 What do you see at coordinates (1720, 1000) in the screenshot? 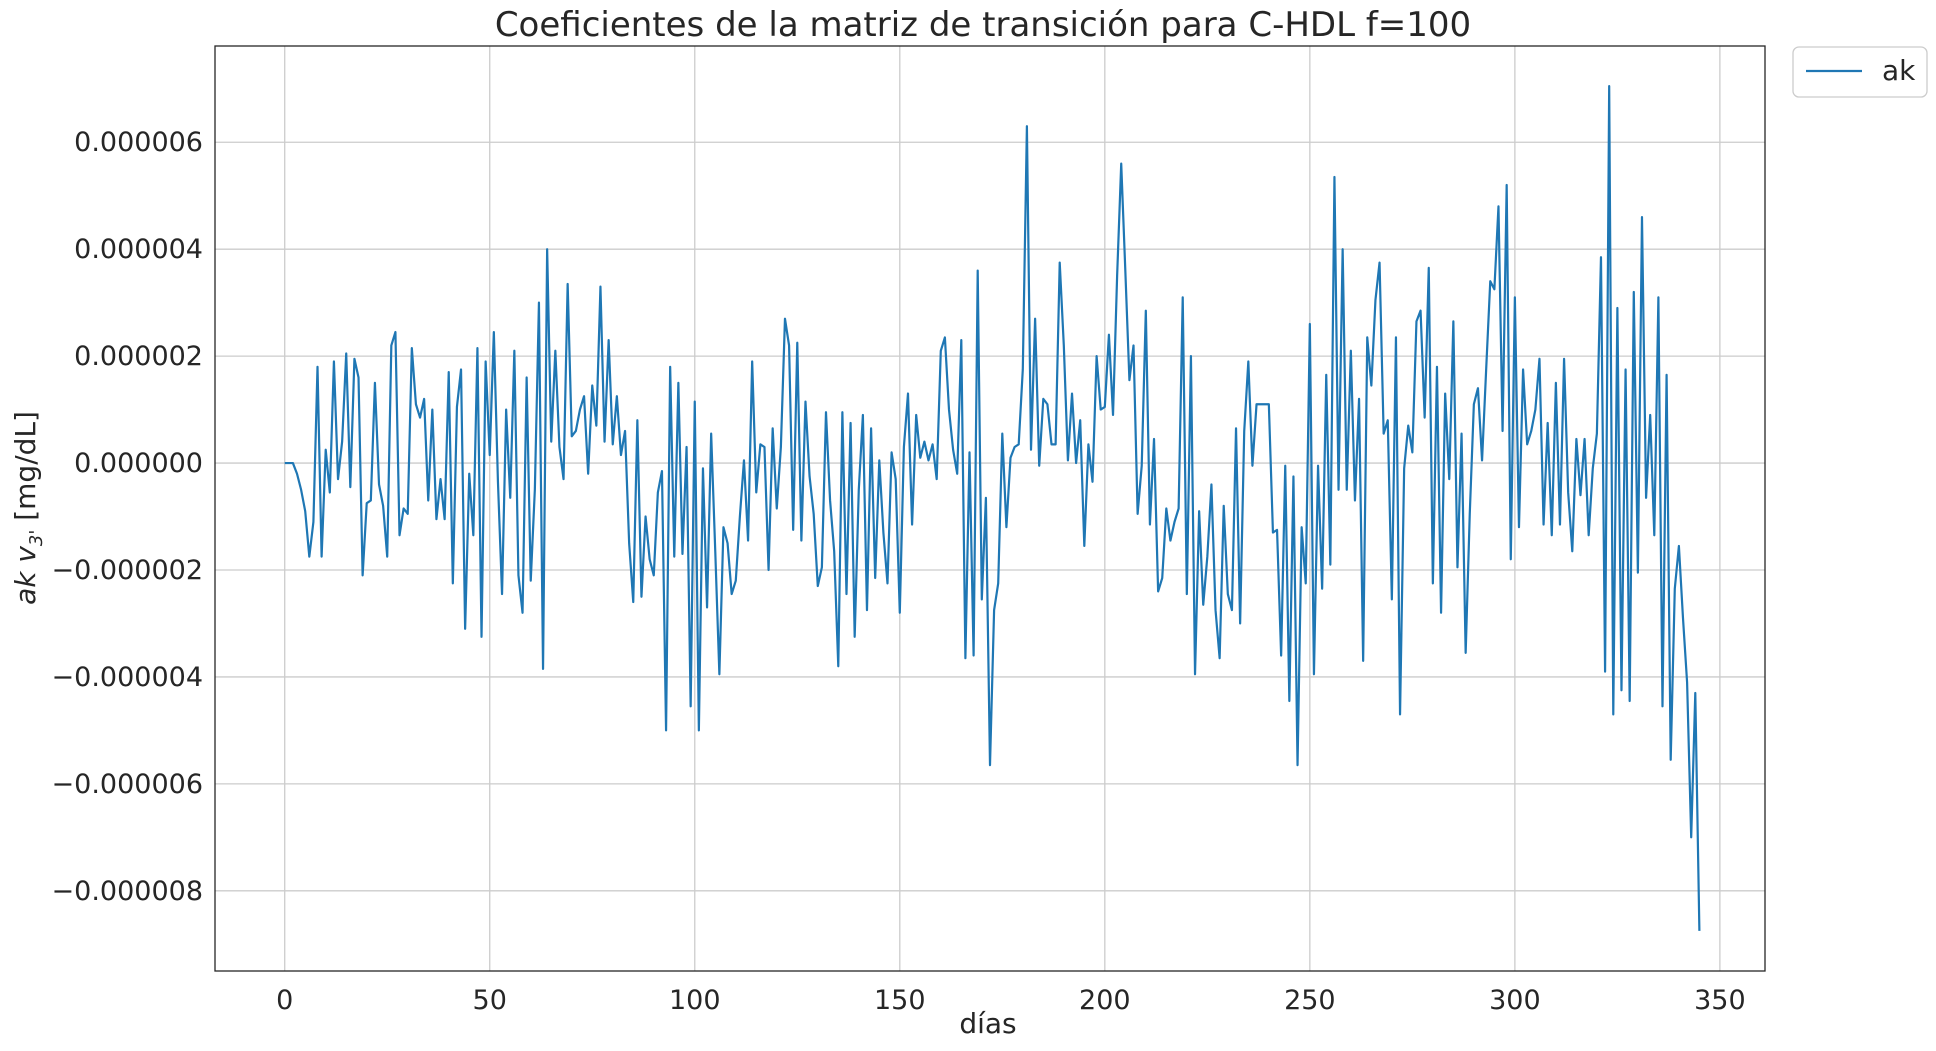
I see `x-tick-label: 350` at bounding box center [1720, 1000].